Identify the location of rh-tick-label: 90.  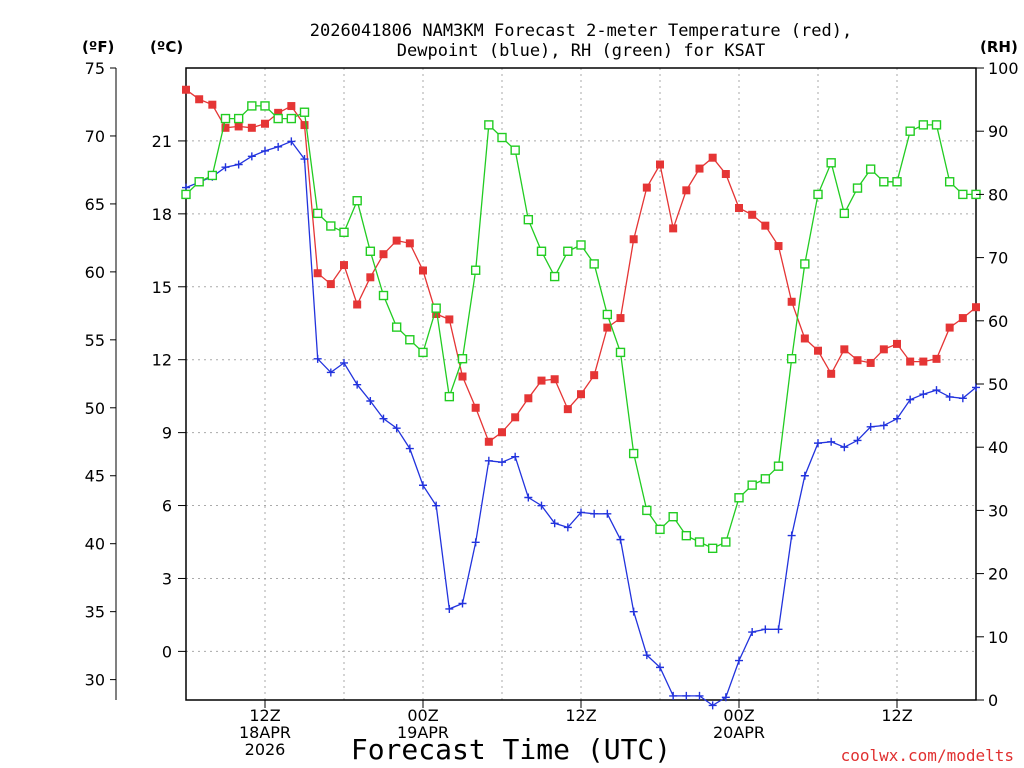
(998, 131).